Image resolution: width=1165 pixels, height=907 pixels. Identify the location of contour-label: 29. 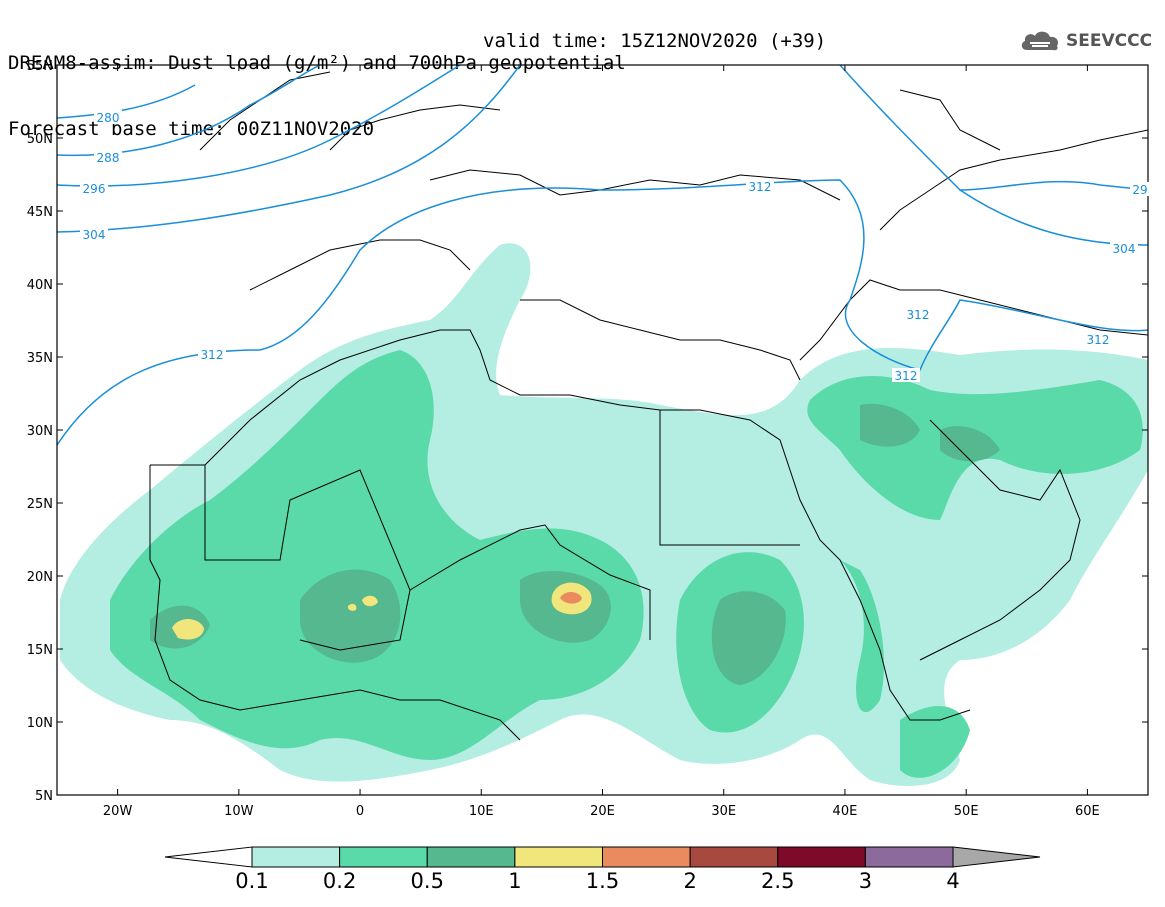
(1139, 190).